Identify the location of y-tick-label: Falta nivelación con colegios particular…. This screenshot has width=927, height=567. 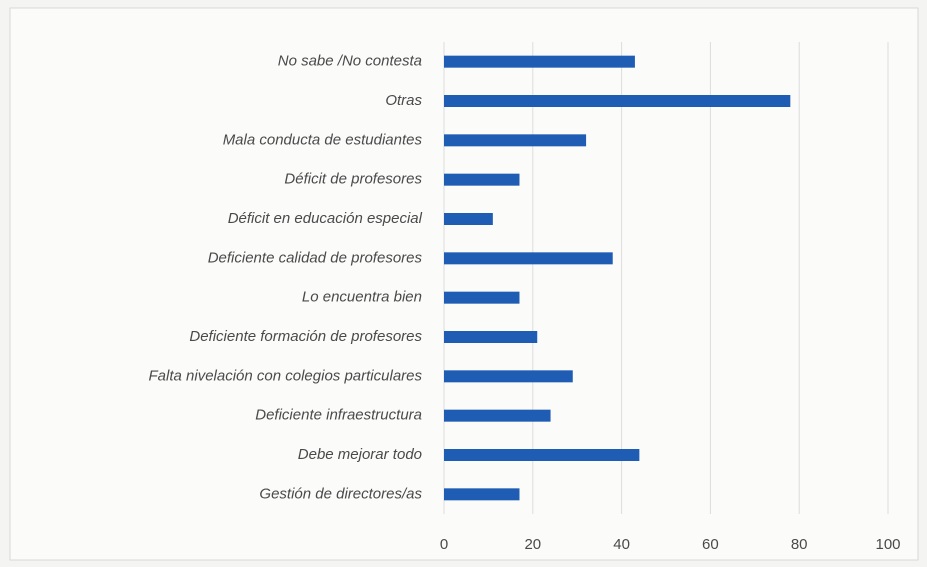
(286, 375).